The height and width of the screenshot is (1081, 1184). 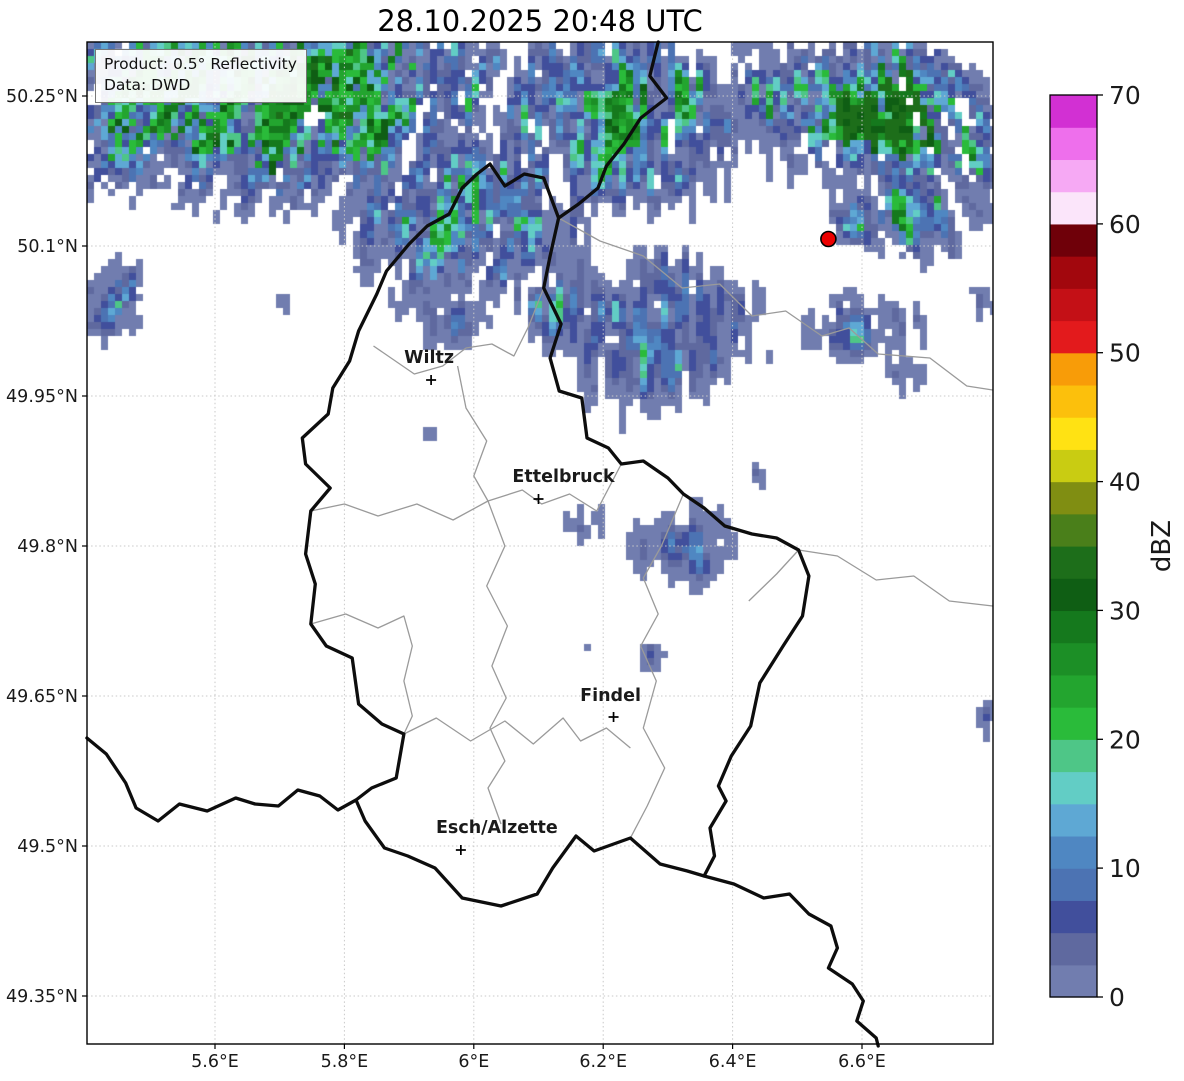 What do you see at coordinates (42, 697) in the screenshot?
I see `lat-tick-label: 49.65°N` at bounding box center [42, 697].